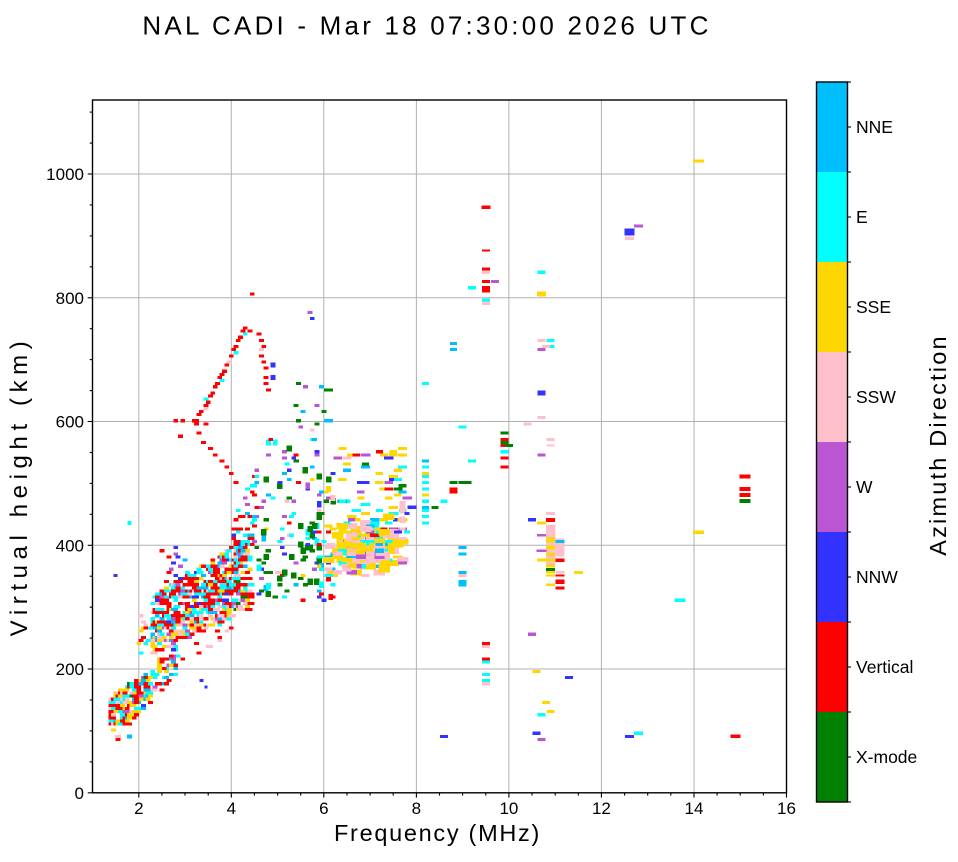  Describe the element at coordinates (437, 833) in the screenshot. I see `svg-text: Frequency (MHz)` at that location.